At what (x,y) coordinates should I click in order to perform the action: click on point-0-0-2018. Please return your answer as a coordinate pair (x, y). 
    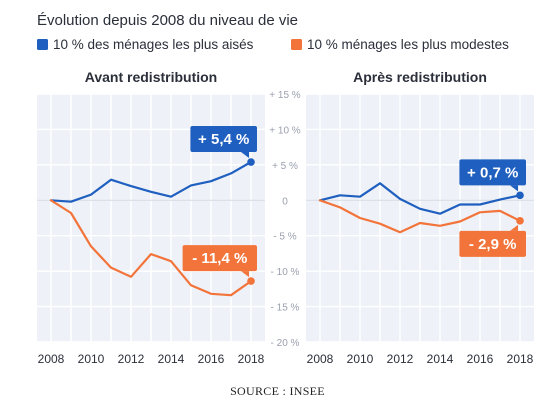
    Looking at the image, I should click on (251, 162).